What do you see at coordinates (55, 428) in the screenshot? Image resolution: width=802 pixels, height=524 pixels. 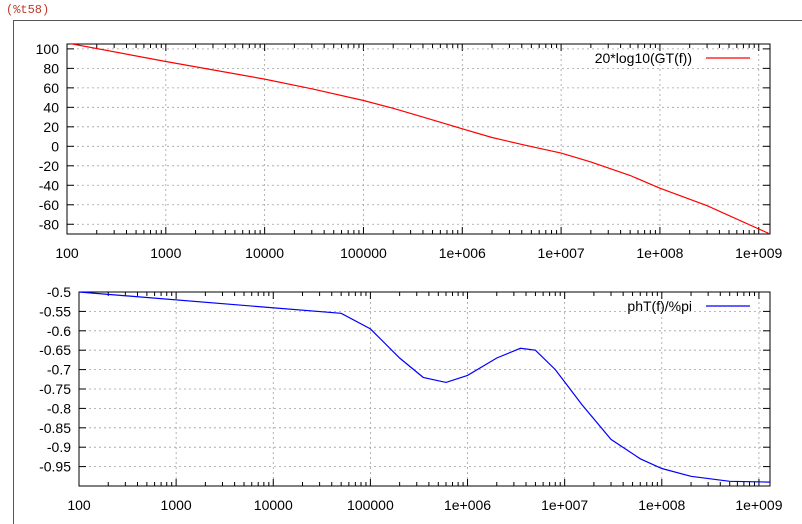 I see `y-tick-label: -0.85` at bounding box center [55, 428].